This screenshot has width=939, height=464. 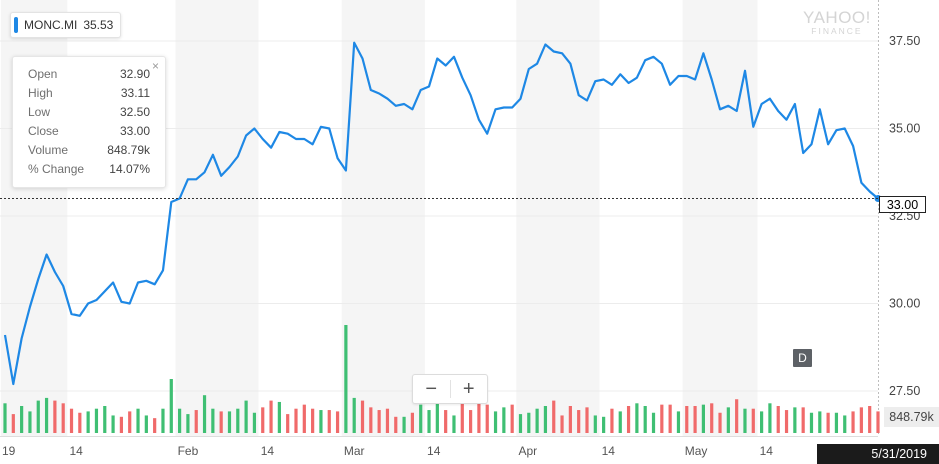 What do you see at coordinates (904, 391) in the screenshot?
I see `y-tick-label: 27.50` at bounding box center [904, 391].